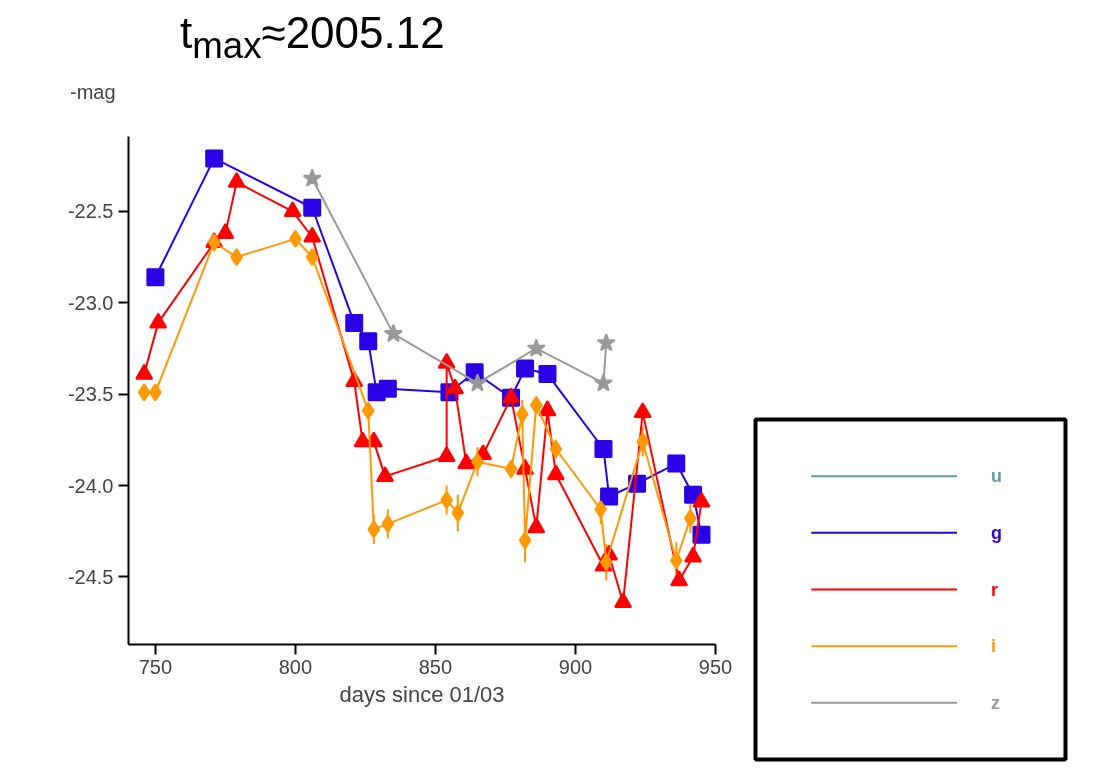 The image size is (1093, 769). Describe the element at coordinates (994, 646) in the screenshot. I see `text: i` at that location.